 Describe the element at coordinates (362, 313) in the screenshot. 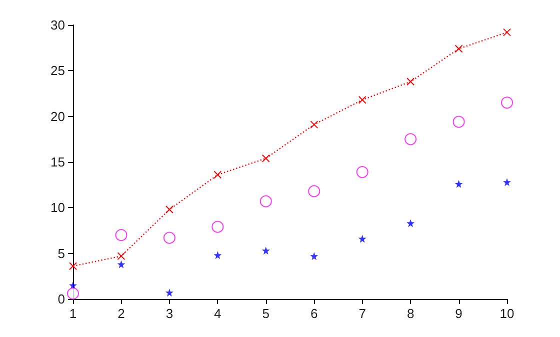

I see `x-tick-label: 7` at that location.